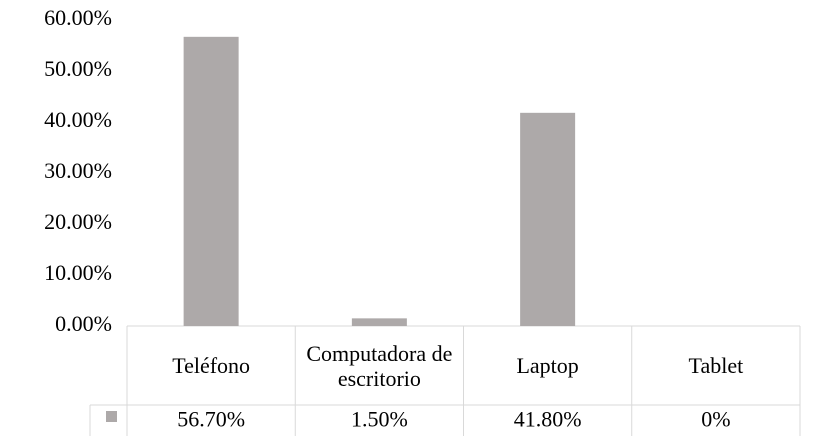  I want to click on x-tick-label: Computadora de escritorio, so click(379, 365).